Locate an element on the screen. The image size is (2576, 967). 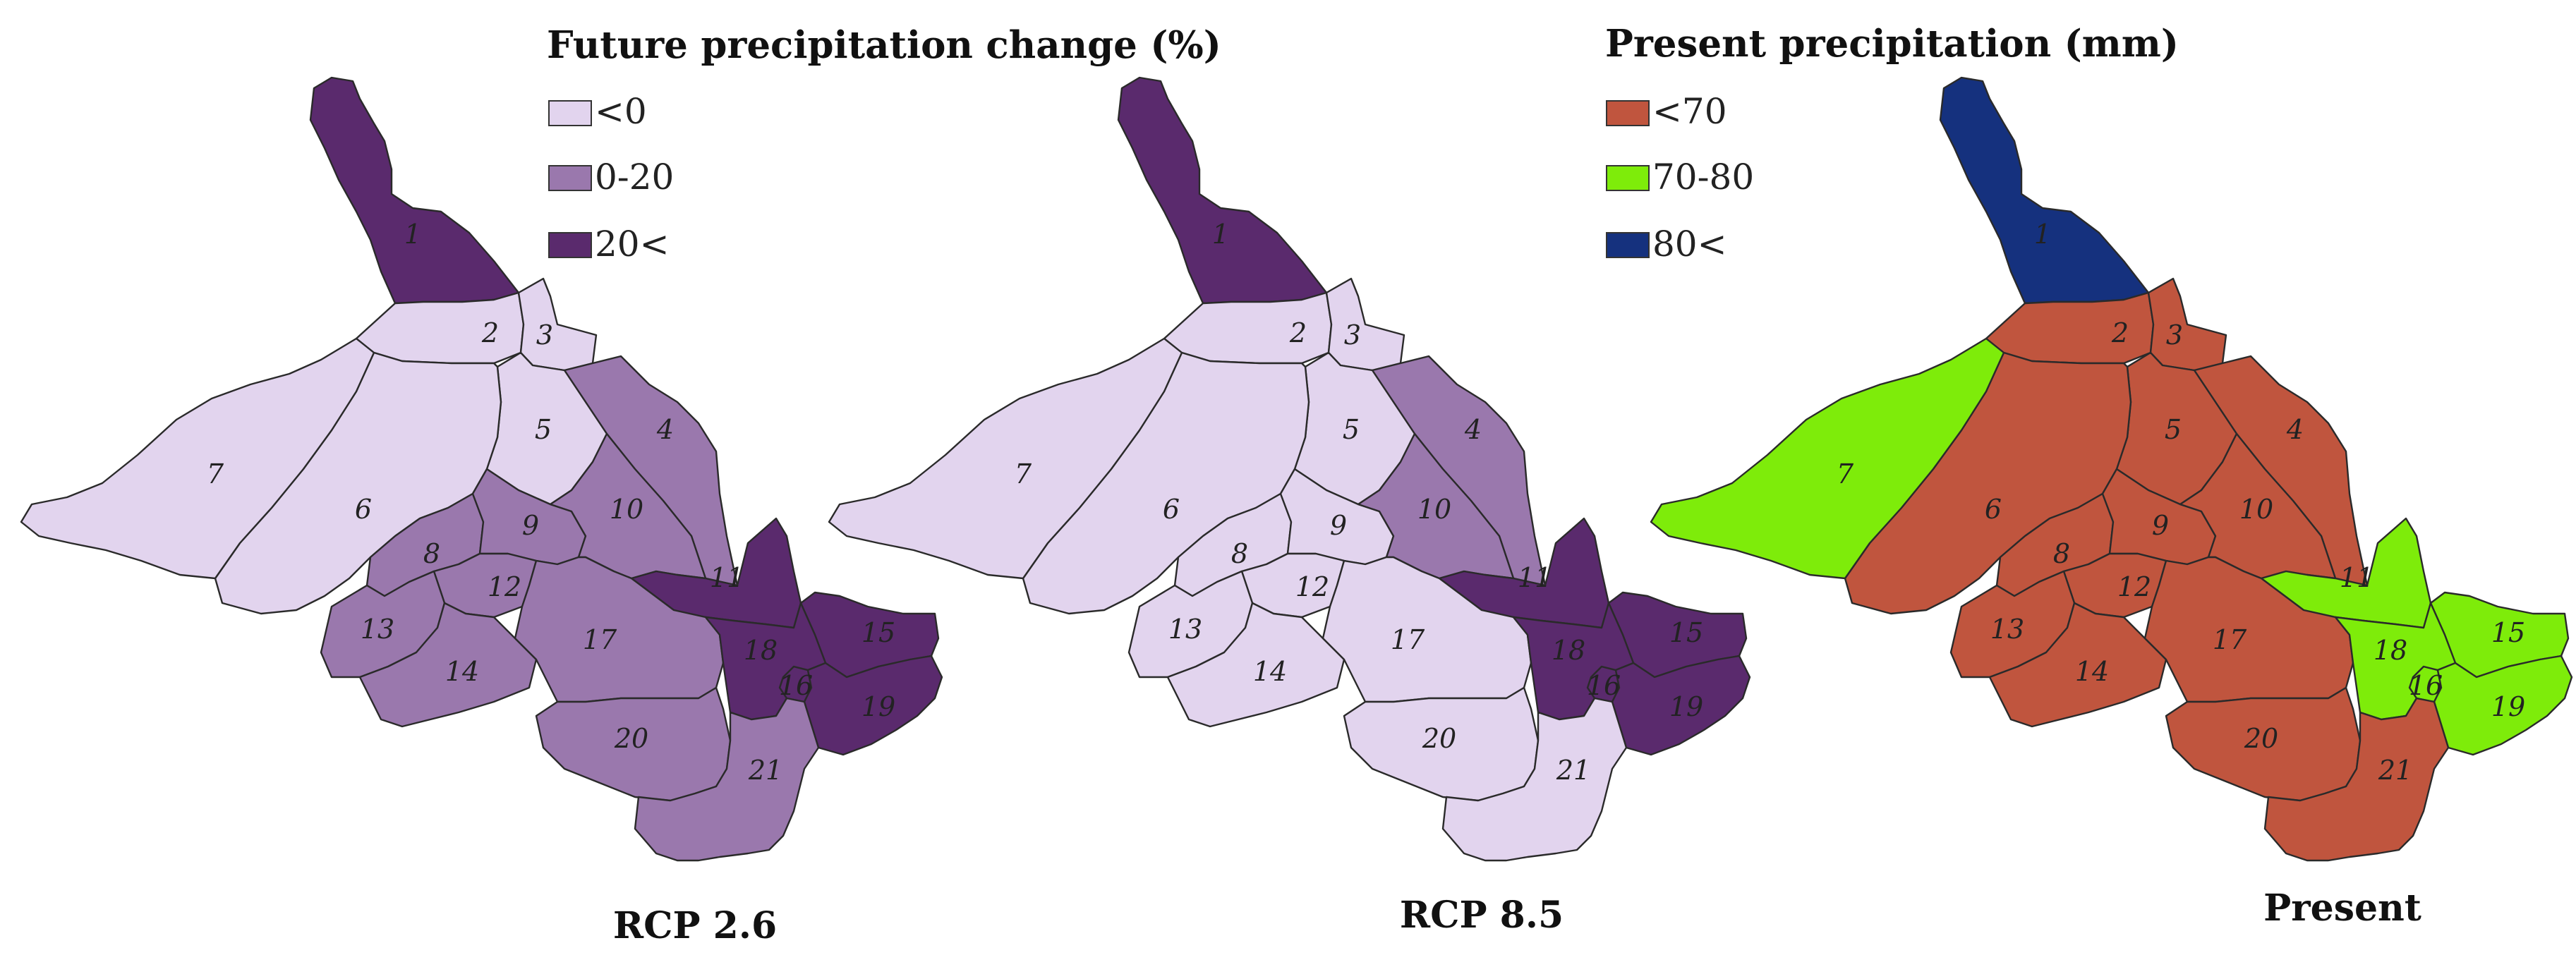
panel-title-rcp85: RCP 8.5 is located at coordinates (1482, 915).